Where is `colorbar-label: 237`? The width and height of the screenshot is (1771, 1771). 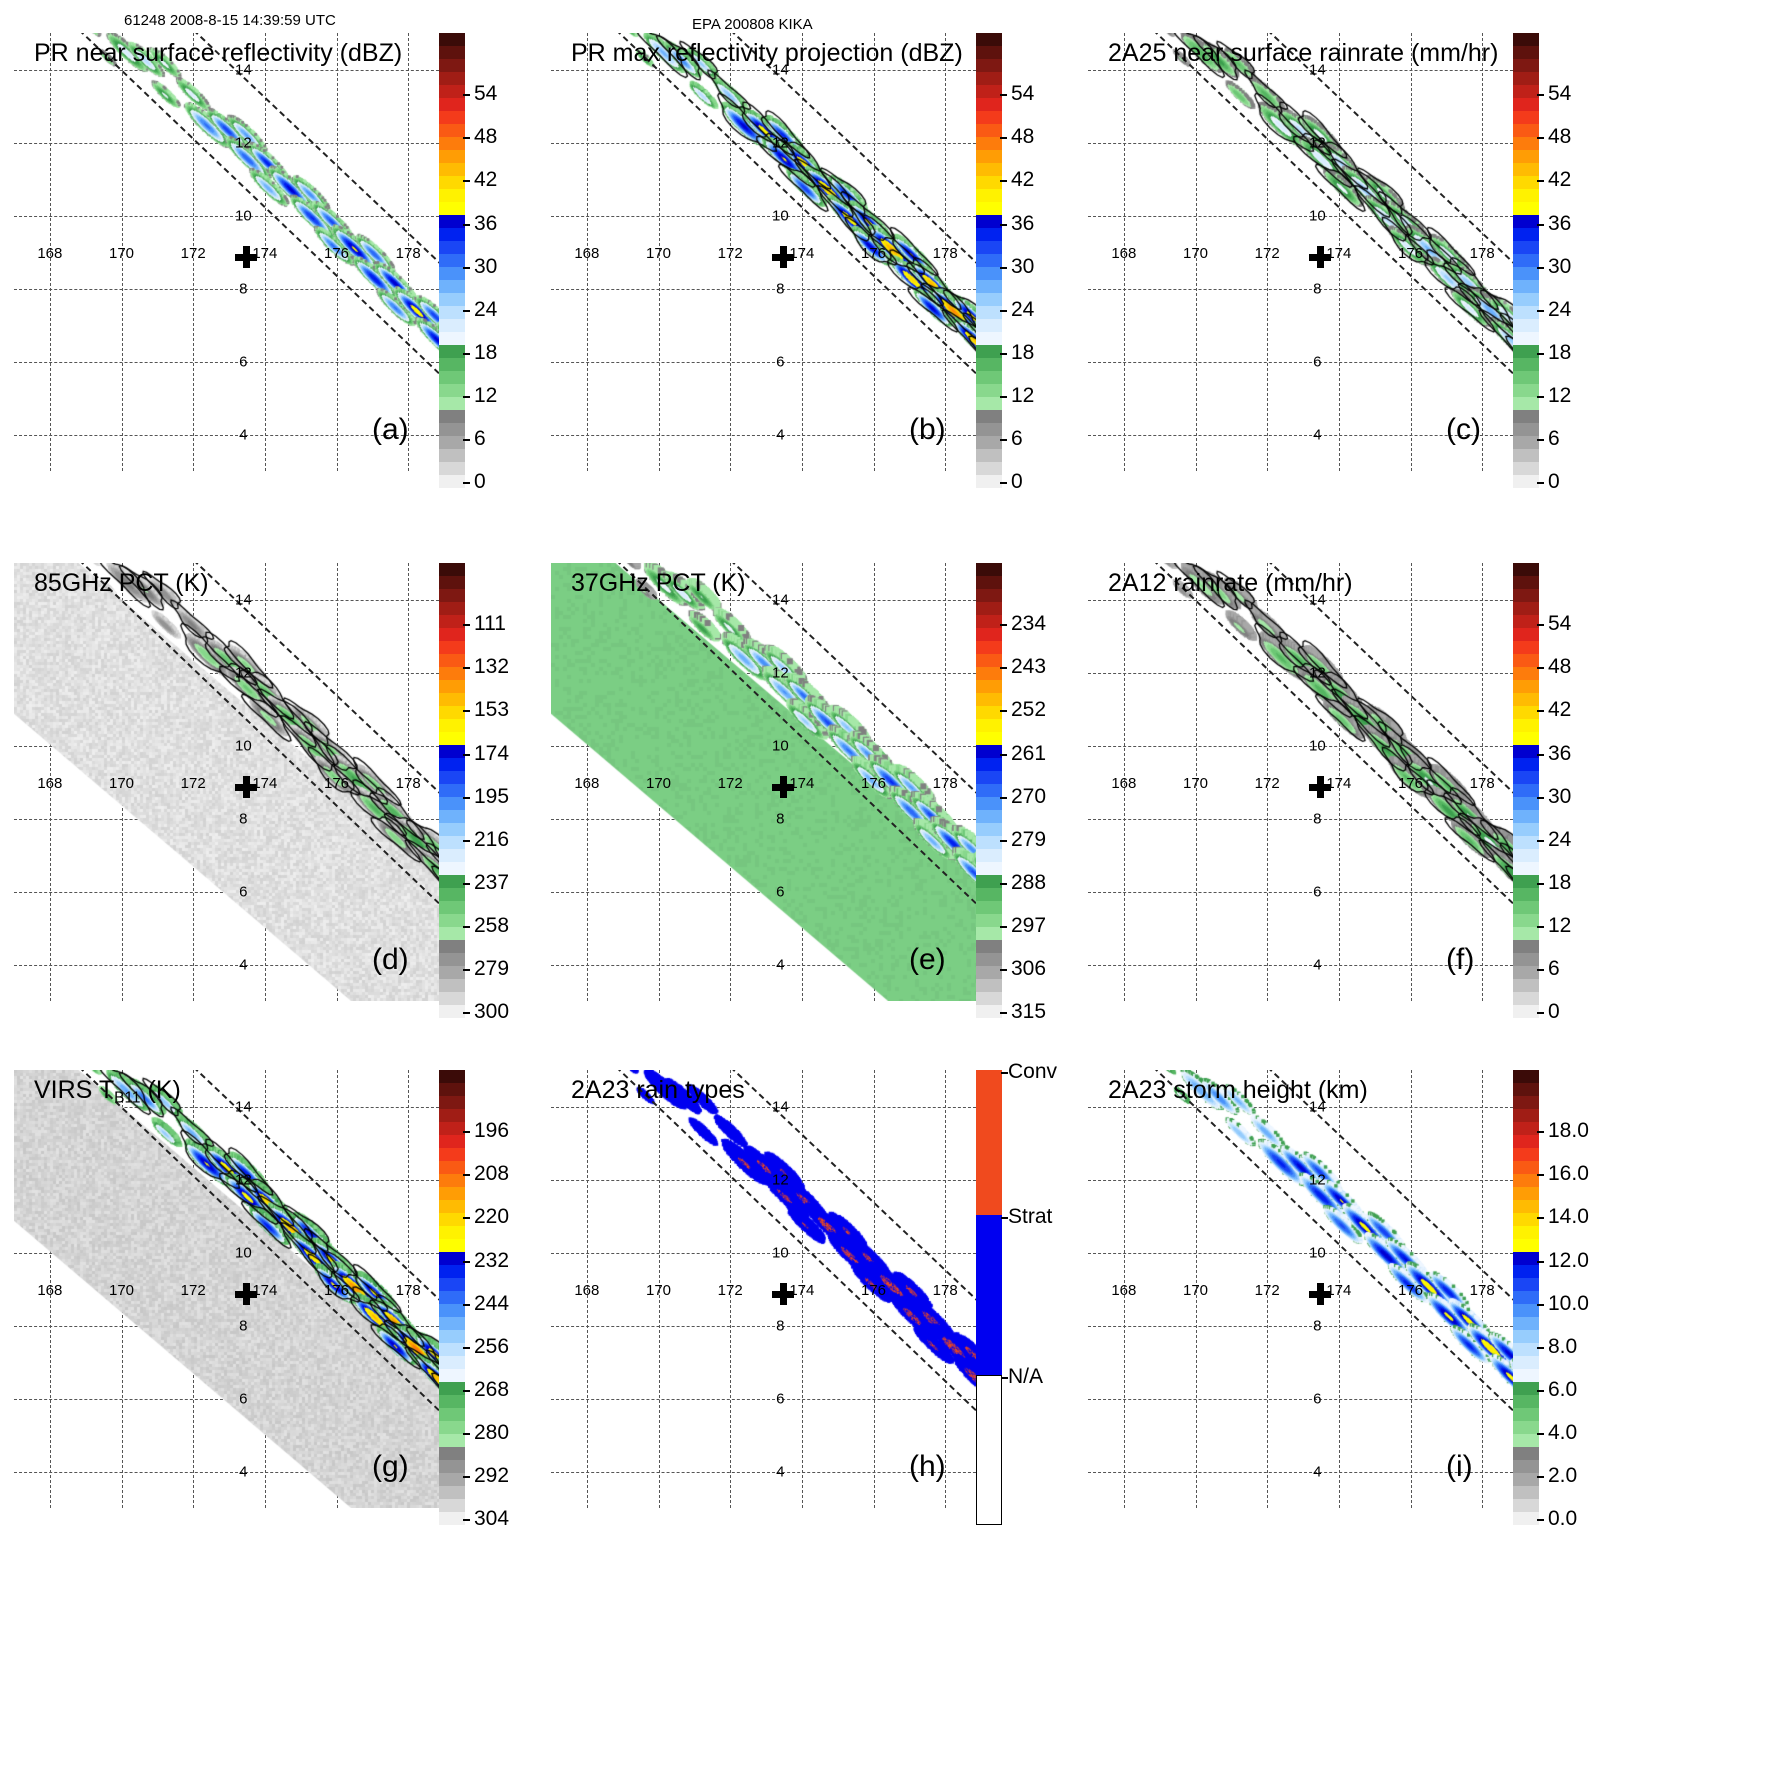 colorbar-label: 237 is located at coordinates (492, 882).